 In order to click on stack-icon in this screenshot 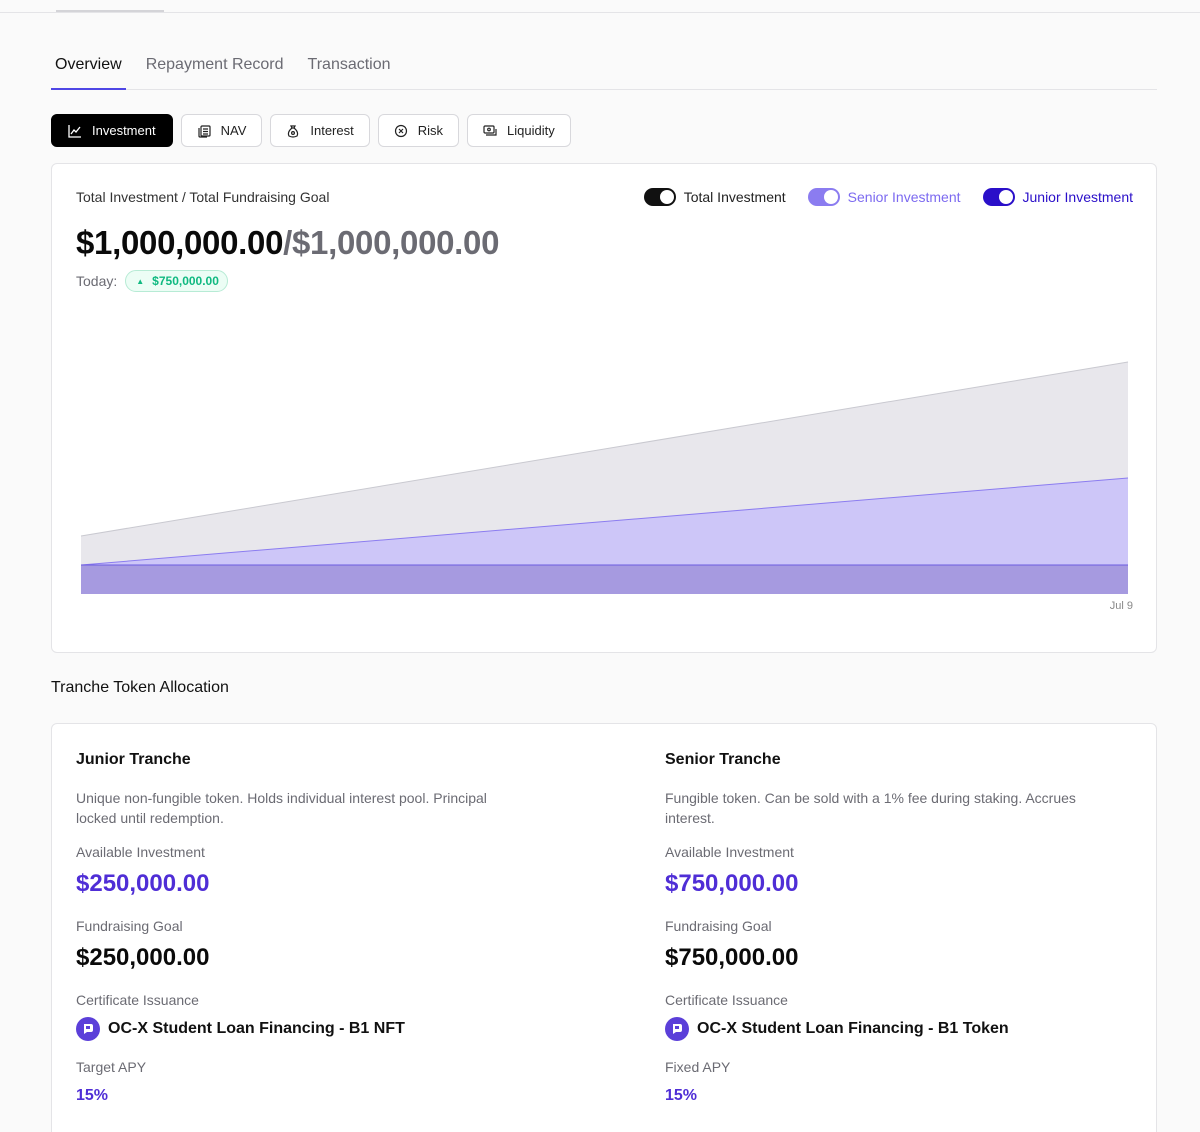, I will do `click(204, 131)`.